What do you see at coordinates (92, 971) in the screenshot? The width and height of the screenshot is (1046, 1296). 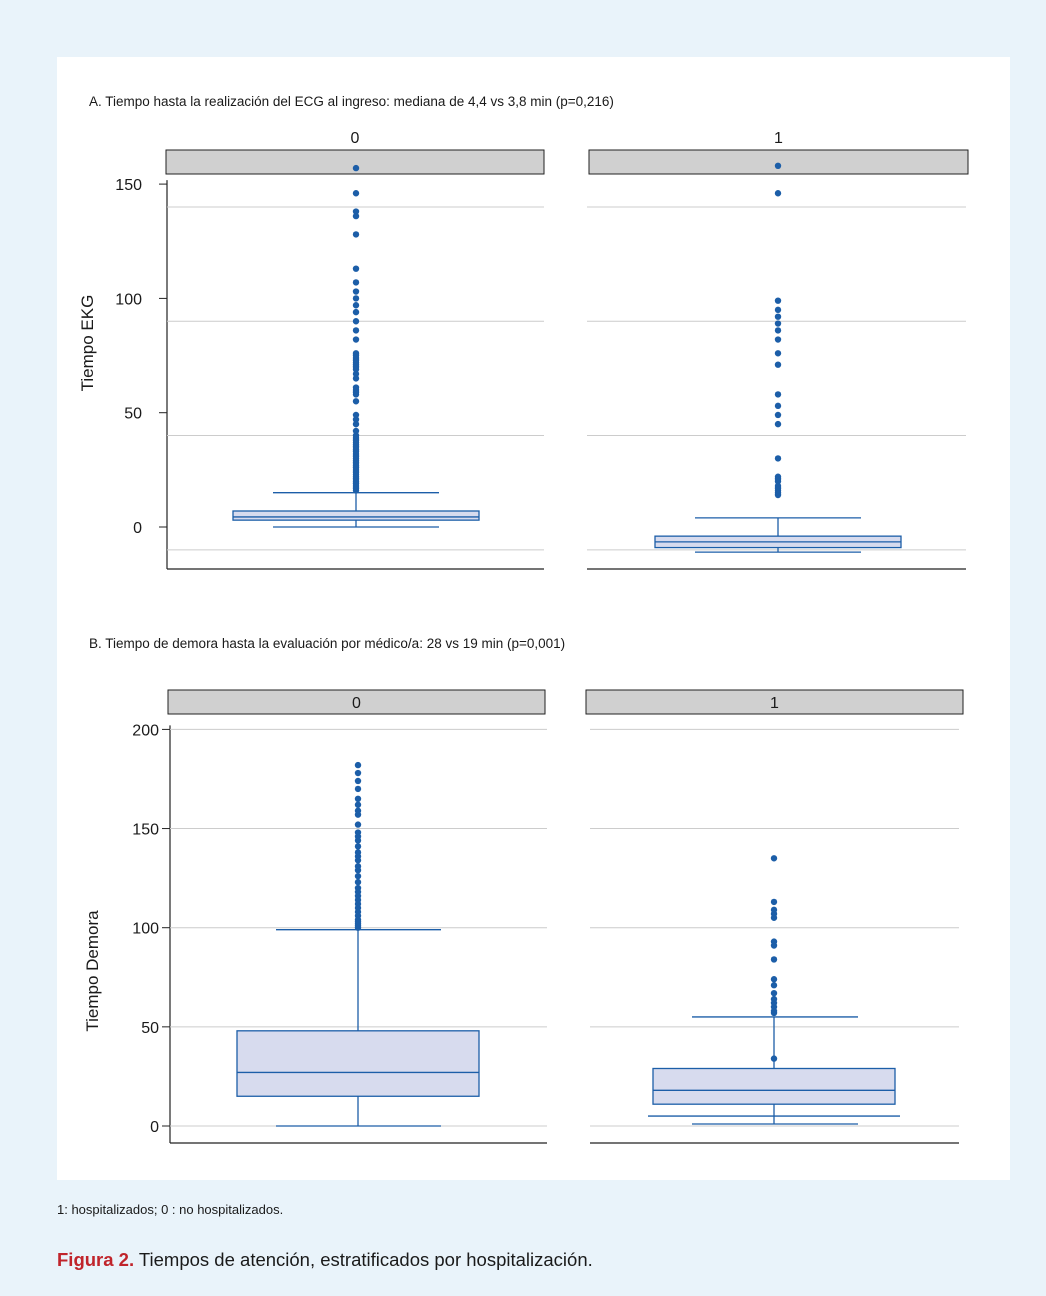 I see `y-axis-label: Tiempo Demora` at bounding box center [92, 971].